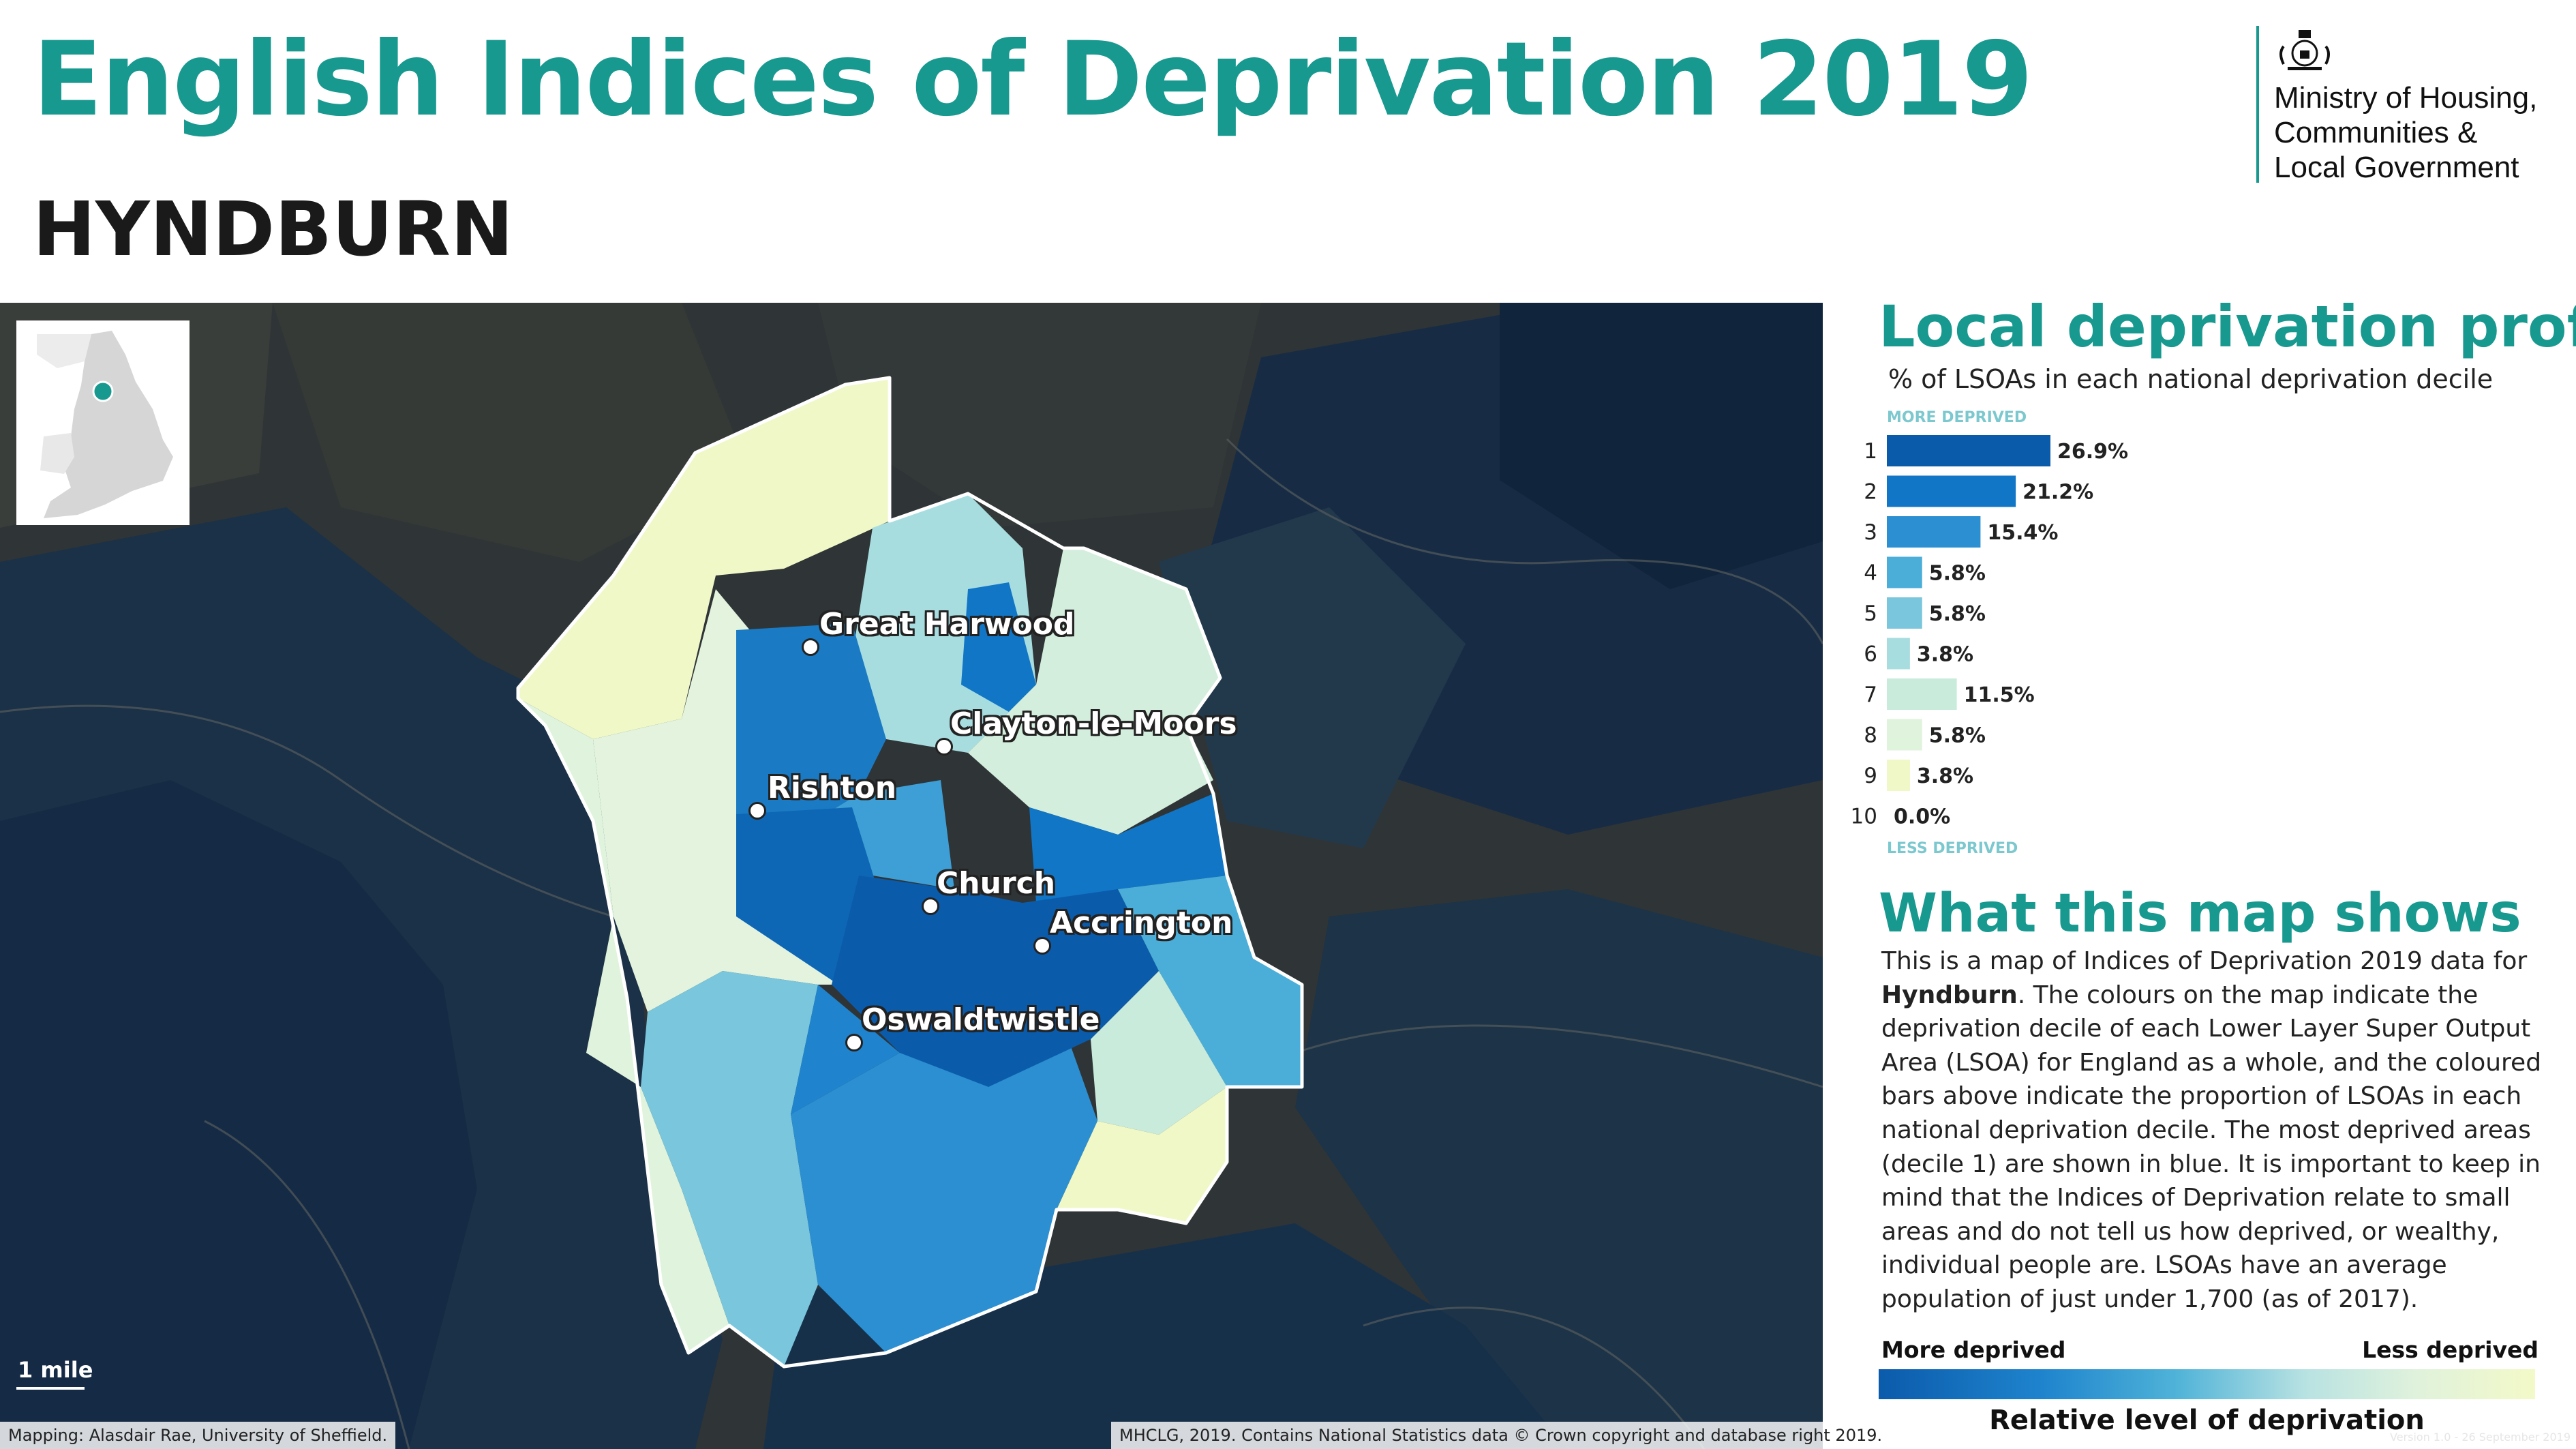 The image size is (2576, 1449). I want to click on logo-divider, so click(2257, 105).